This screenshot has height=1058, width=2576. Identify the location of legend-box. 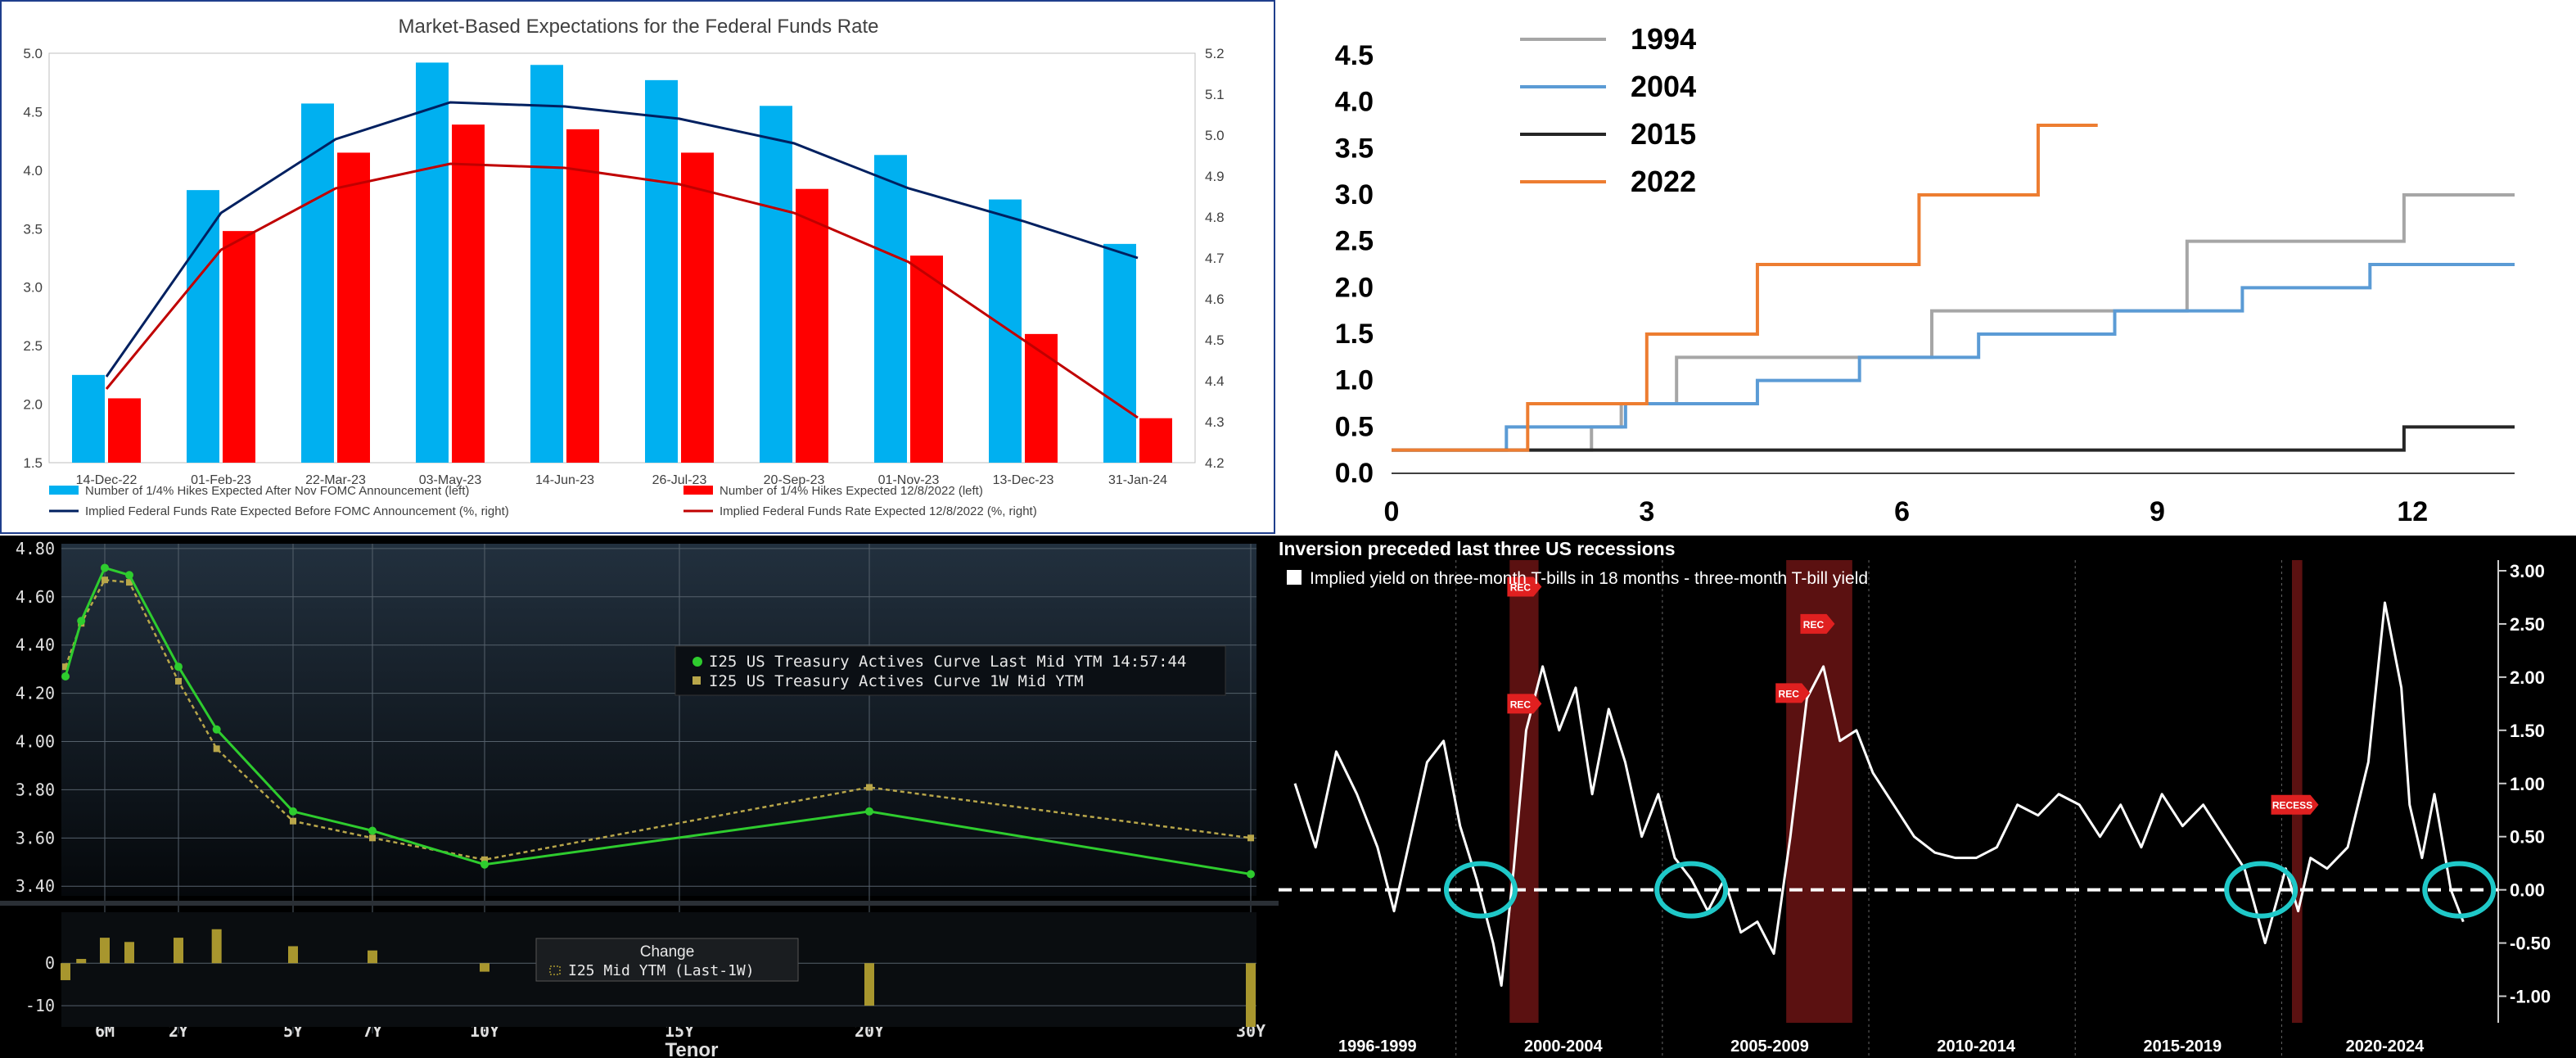
(950, 670).